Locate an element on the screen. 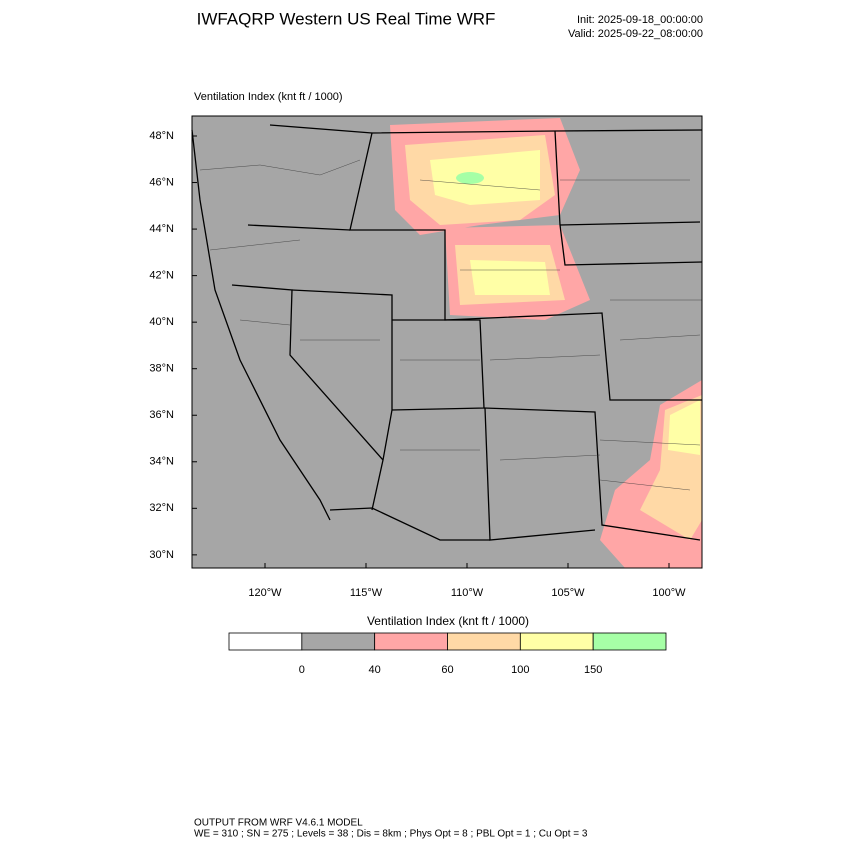 The width and height of the screenshot is (850, 850). lat-label: 44°N is located at coordinates (161, 229).